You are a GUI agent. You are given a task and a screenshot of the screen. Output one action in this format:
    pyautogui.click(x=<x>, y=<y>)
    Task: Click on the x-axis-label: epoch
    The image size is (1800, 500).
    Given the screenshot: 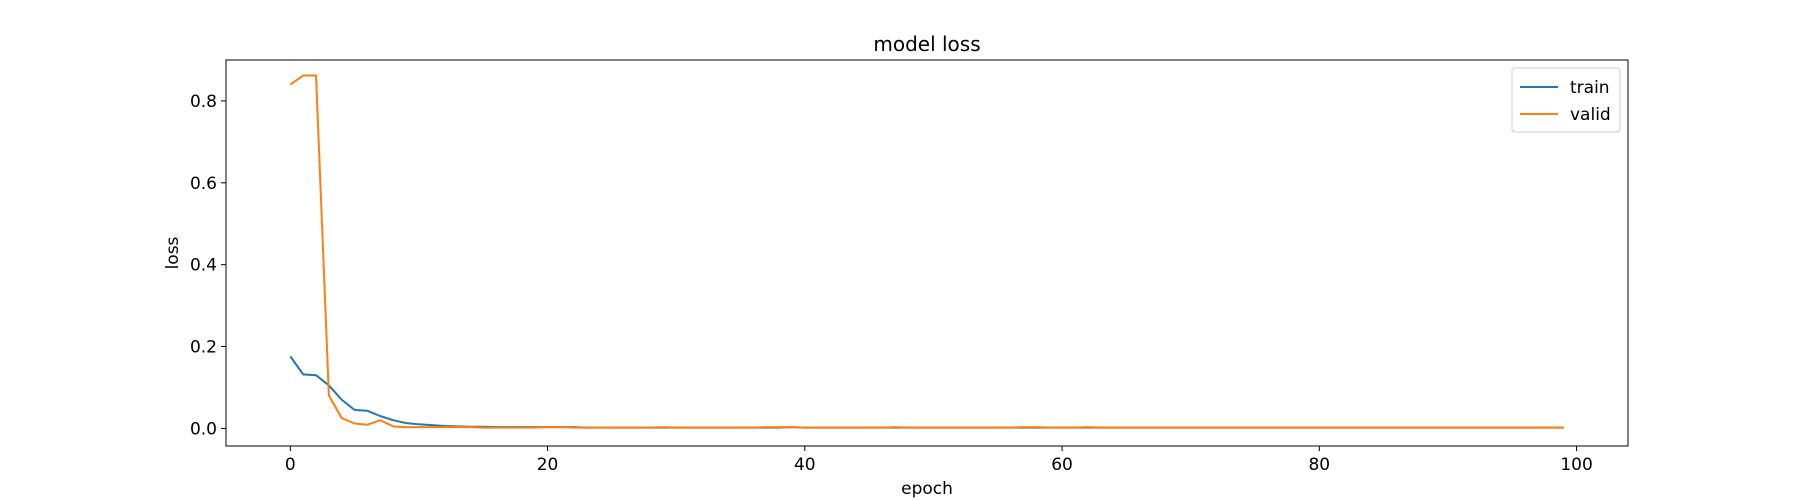 What is the action you would take?
    pyautogui.click(x=927, y=489)
    